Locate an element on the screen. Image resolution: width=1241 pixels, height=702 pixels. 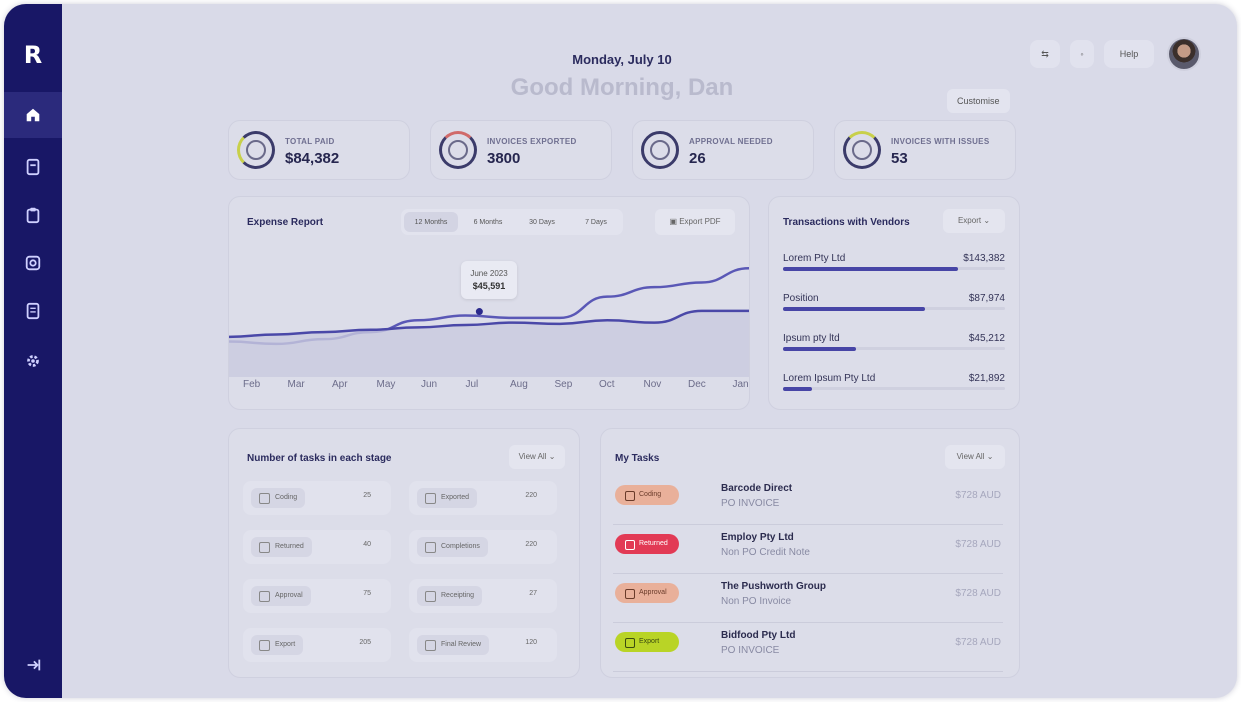
stage-item: Returned 40 is located at coordinates (317, 547).